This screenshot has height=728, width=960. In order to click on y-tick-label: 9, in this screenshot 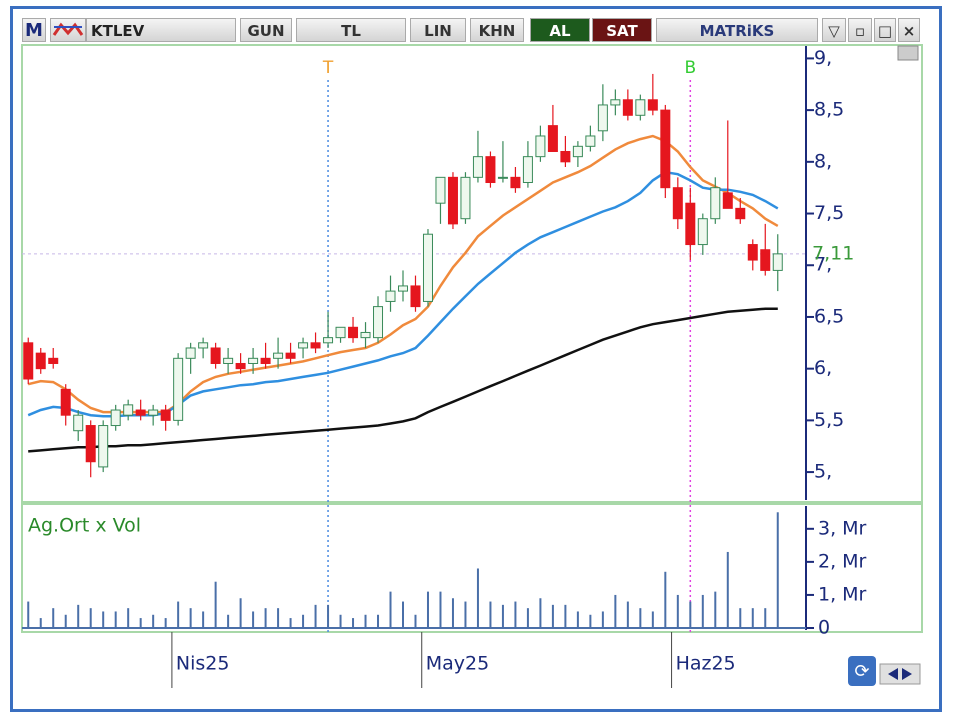, I will do `click(823, 58)`.